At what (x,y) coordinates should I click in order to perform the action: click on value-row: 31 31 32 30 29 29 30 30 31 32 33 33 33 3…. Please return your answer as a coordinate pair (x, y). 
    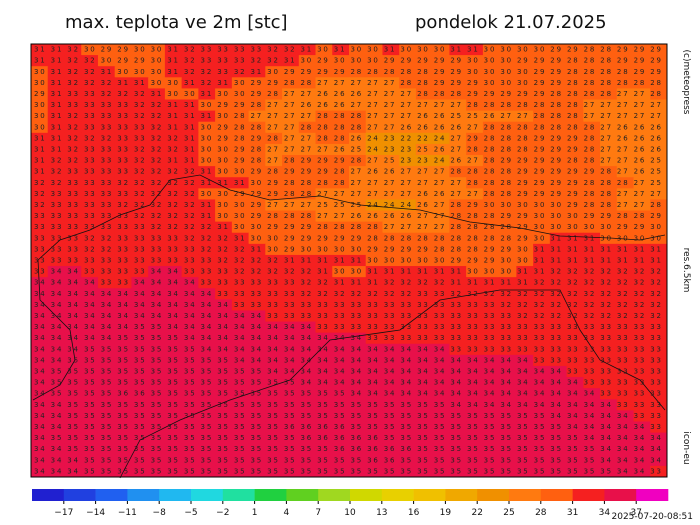
    Looking at the image, I should click on (347, 50).